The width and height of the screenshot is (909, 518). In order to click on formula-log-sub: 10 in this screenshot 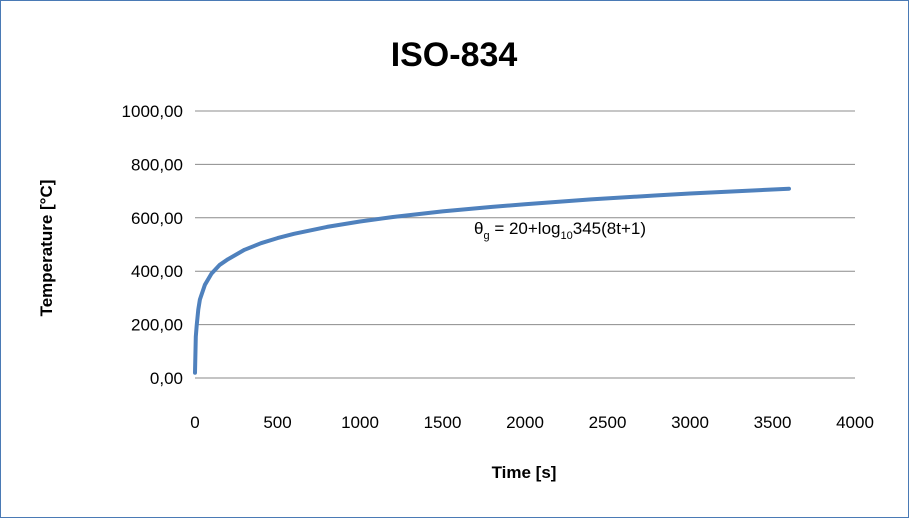, I will do `click(567, 236)`.